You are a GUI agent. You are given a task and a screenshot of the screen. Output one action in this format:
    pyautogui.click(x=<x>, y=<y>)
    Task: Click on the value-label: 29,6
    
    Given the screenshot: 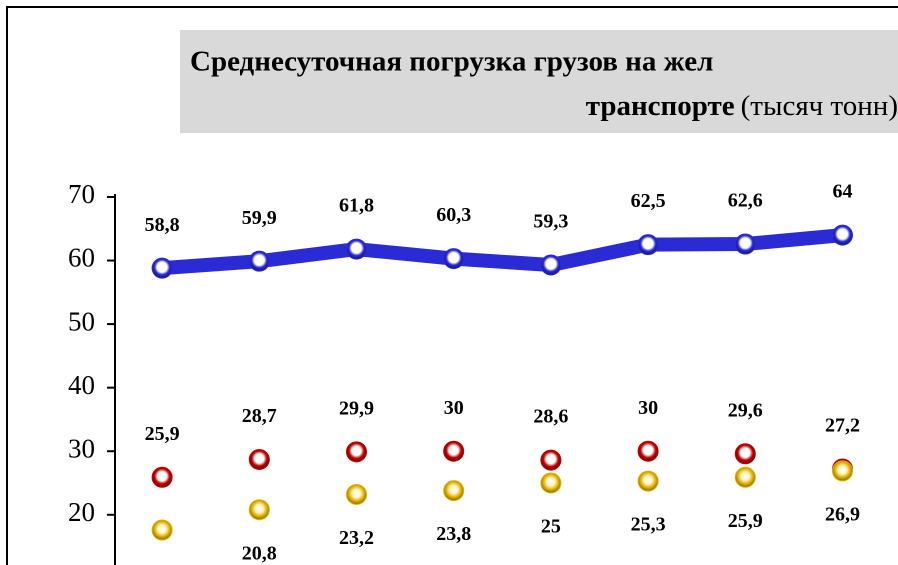 What is the action you would take?
    pyautogui.click(x=745, y=410)
    